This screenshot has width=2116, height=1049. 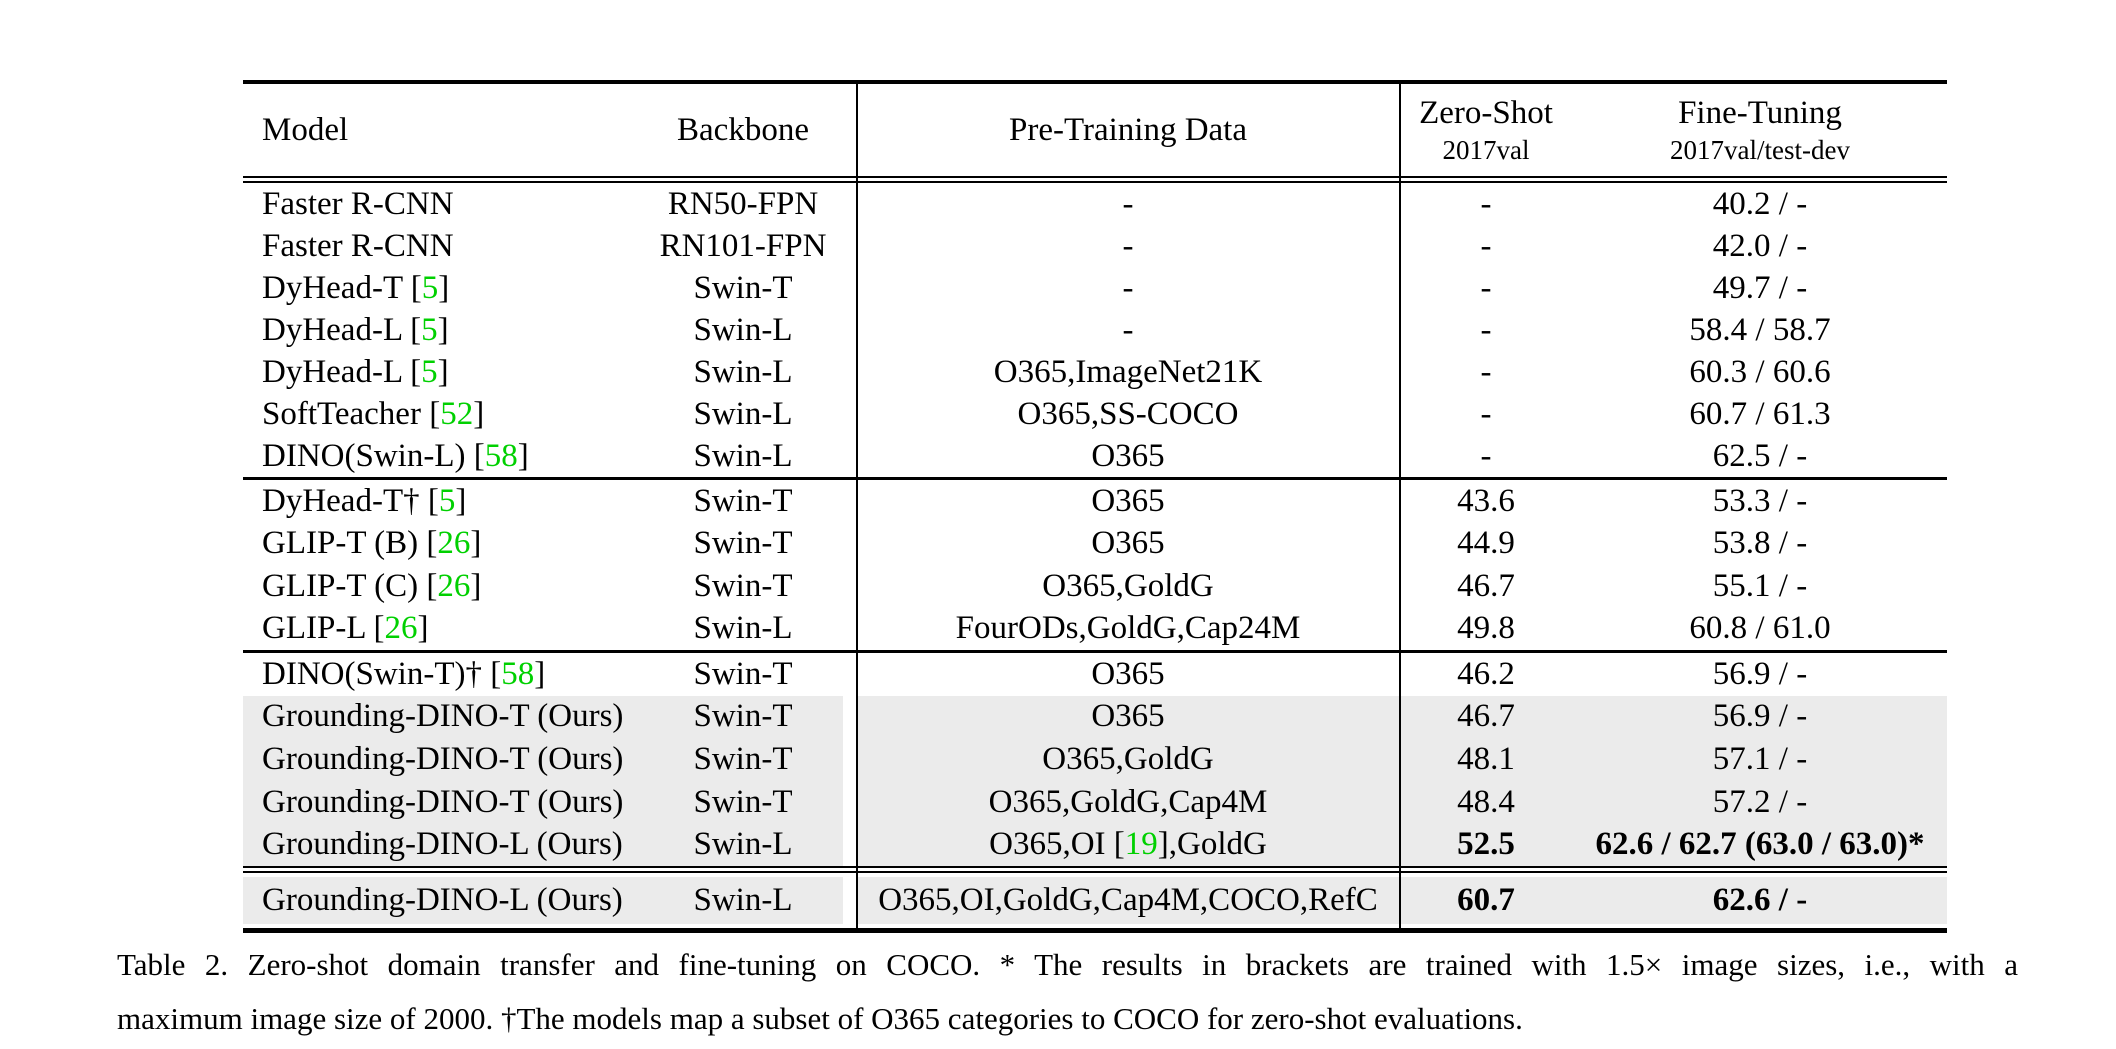 I want to click on model-cell: Grounding-DINO-L (Ours), so click(x=443, y=844).